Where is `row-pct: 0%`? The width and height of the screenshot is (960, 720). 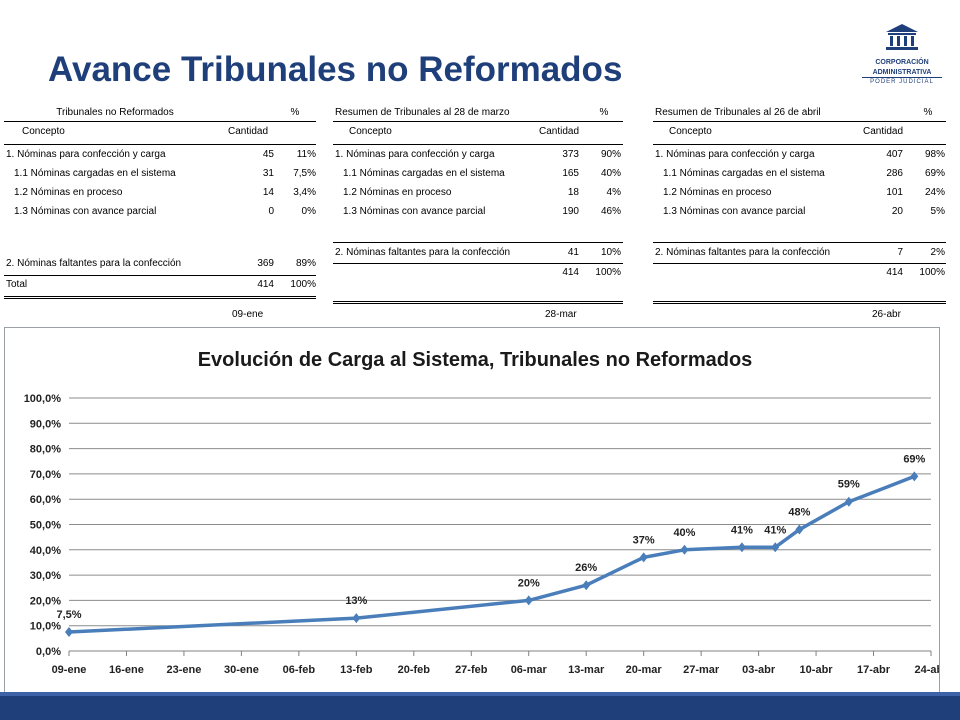 row-pct: 0% is located at coordinates (308, 211).